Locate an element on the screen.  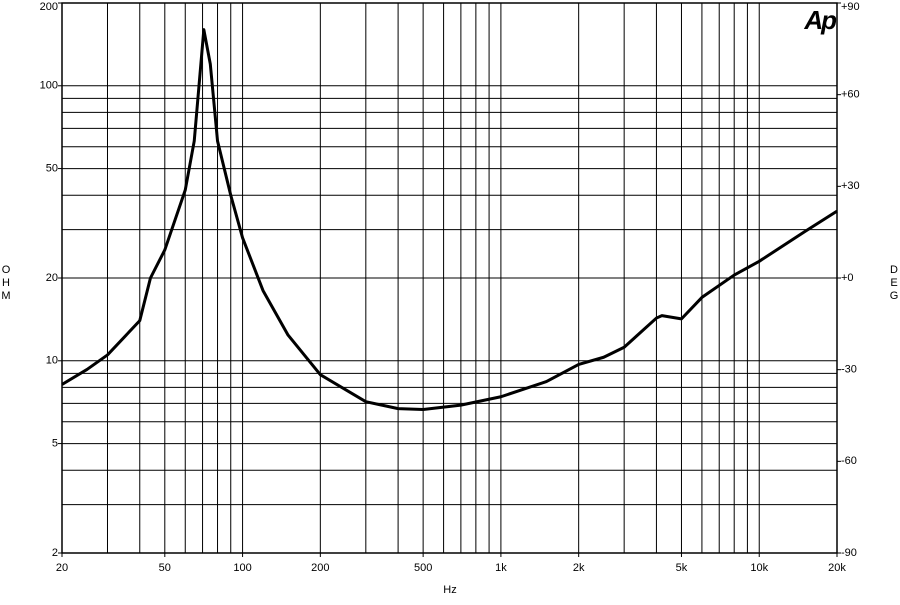
x-tick-label: 200 is located at coordinates (320, 568).